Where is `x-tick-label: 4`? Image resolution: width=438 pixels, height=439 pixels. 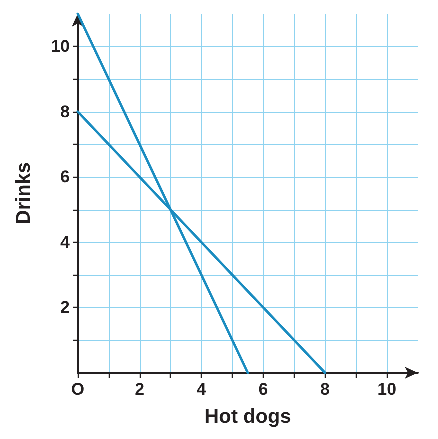
x-tick-label: 4 is located at coordinates (201, 389).